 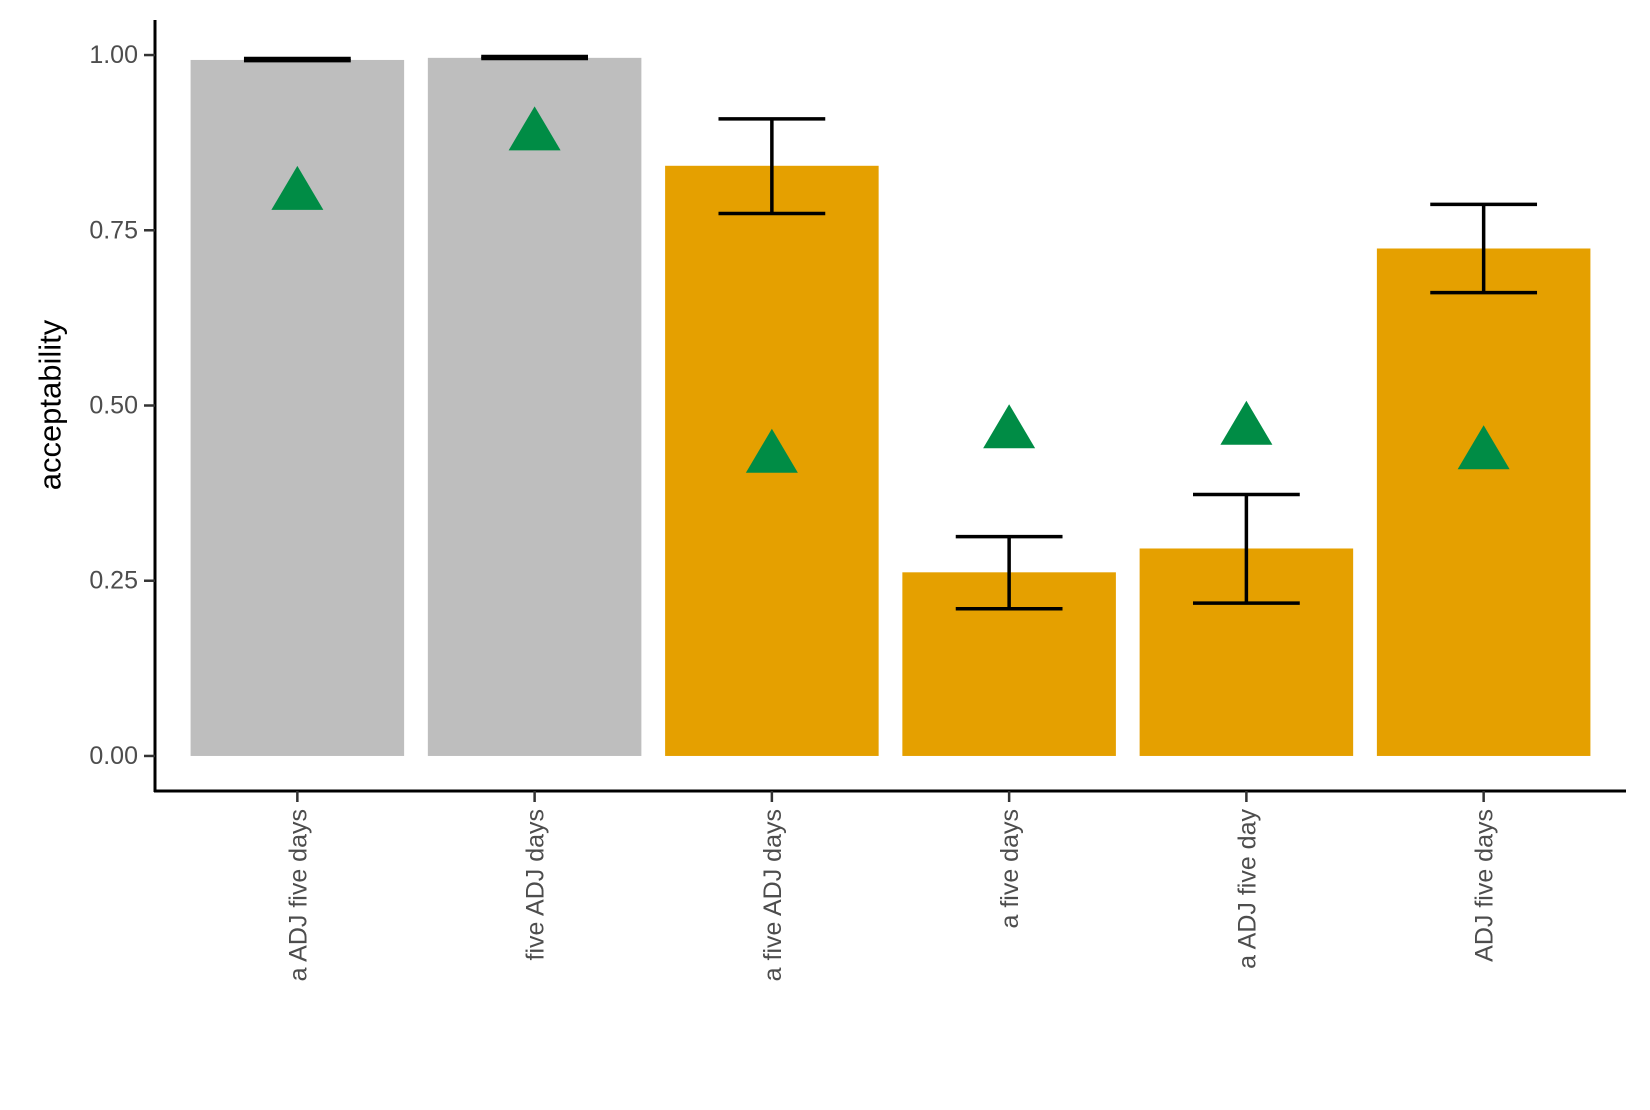 I want to click on y-tick-label-3: 0.50, so click(x=113, y=406).